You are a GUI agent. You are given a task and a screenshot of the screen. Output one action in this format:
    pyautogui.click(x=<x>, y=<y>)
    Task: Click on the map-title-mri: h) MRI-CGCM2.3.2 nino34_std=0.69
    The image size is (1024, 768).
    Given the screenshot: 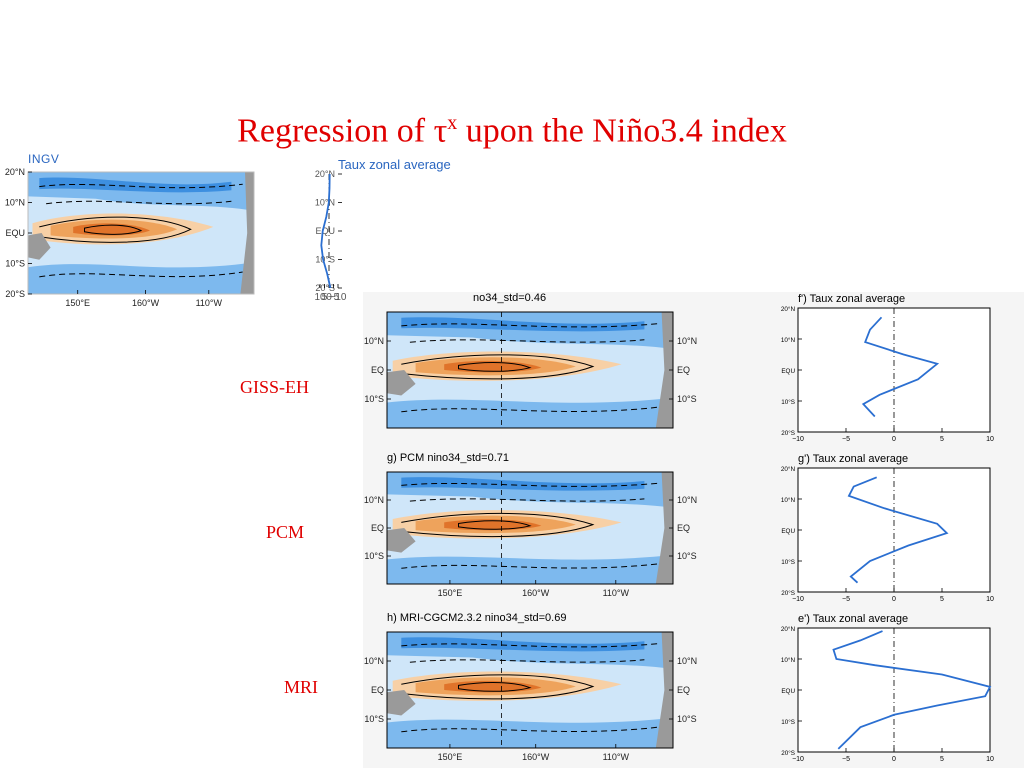 What is the action you would take?
    pyautogui.click(x=477, y=618)
    